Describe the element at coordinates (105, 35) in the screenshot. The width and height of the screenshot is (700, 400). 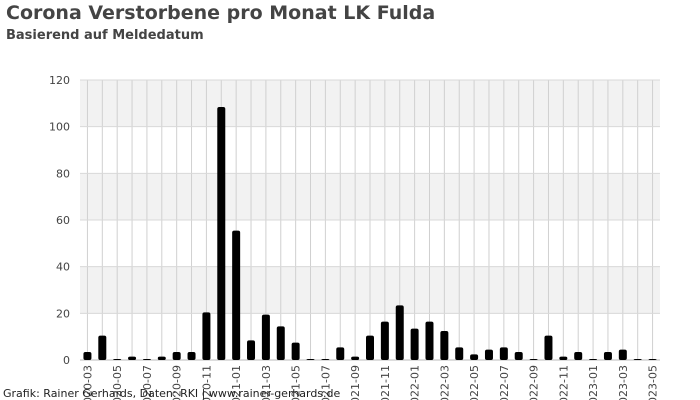
I see `chart-subtitle: Basierend auf Meldedatum` at that location.